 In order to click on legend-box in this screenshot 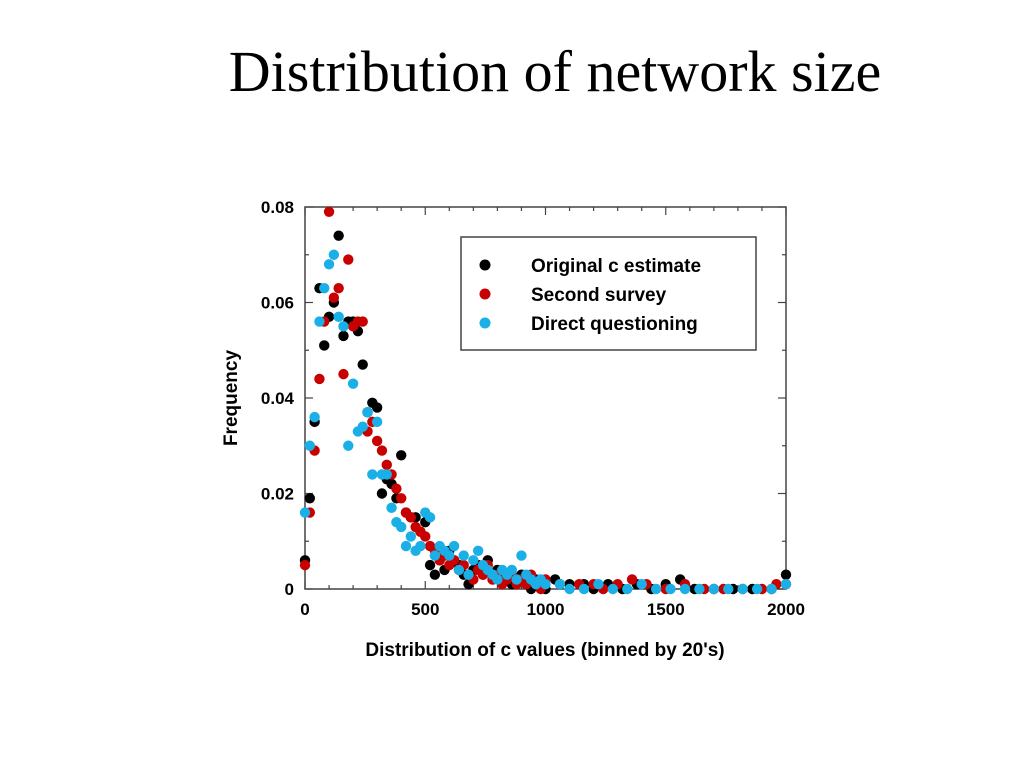, I will do `click(608, 293)`.